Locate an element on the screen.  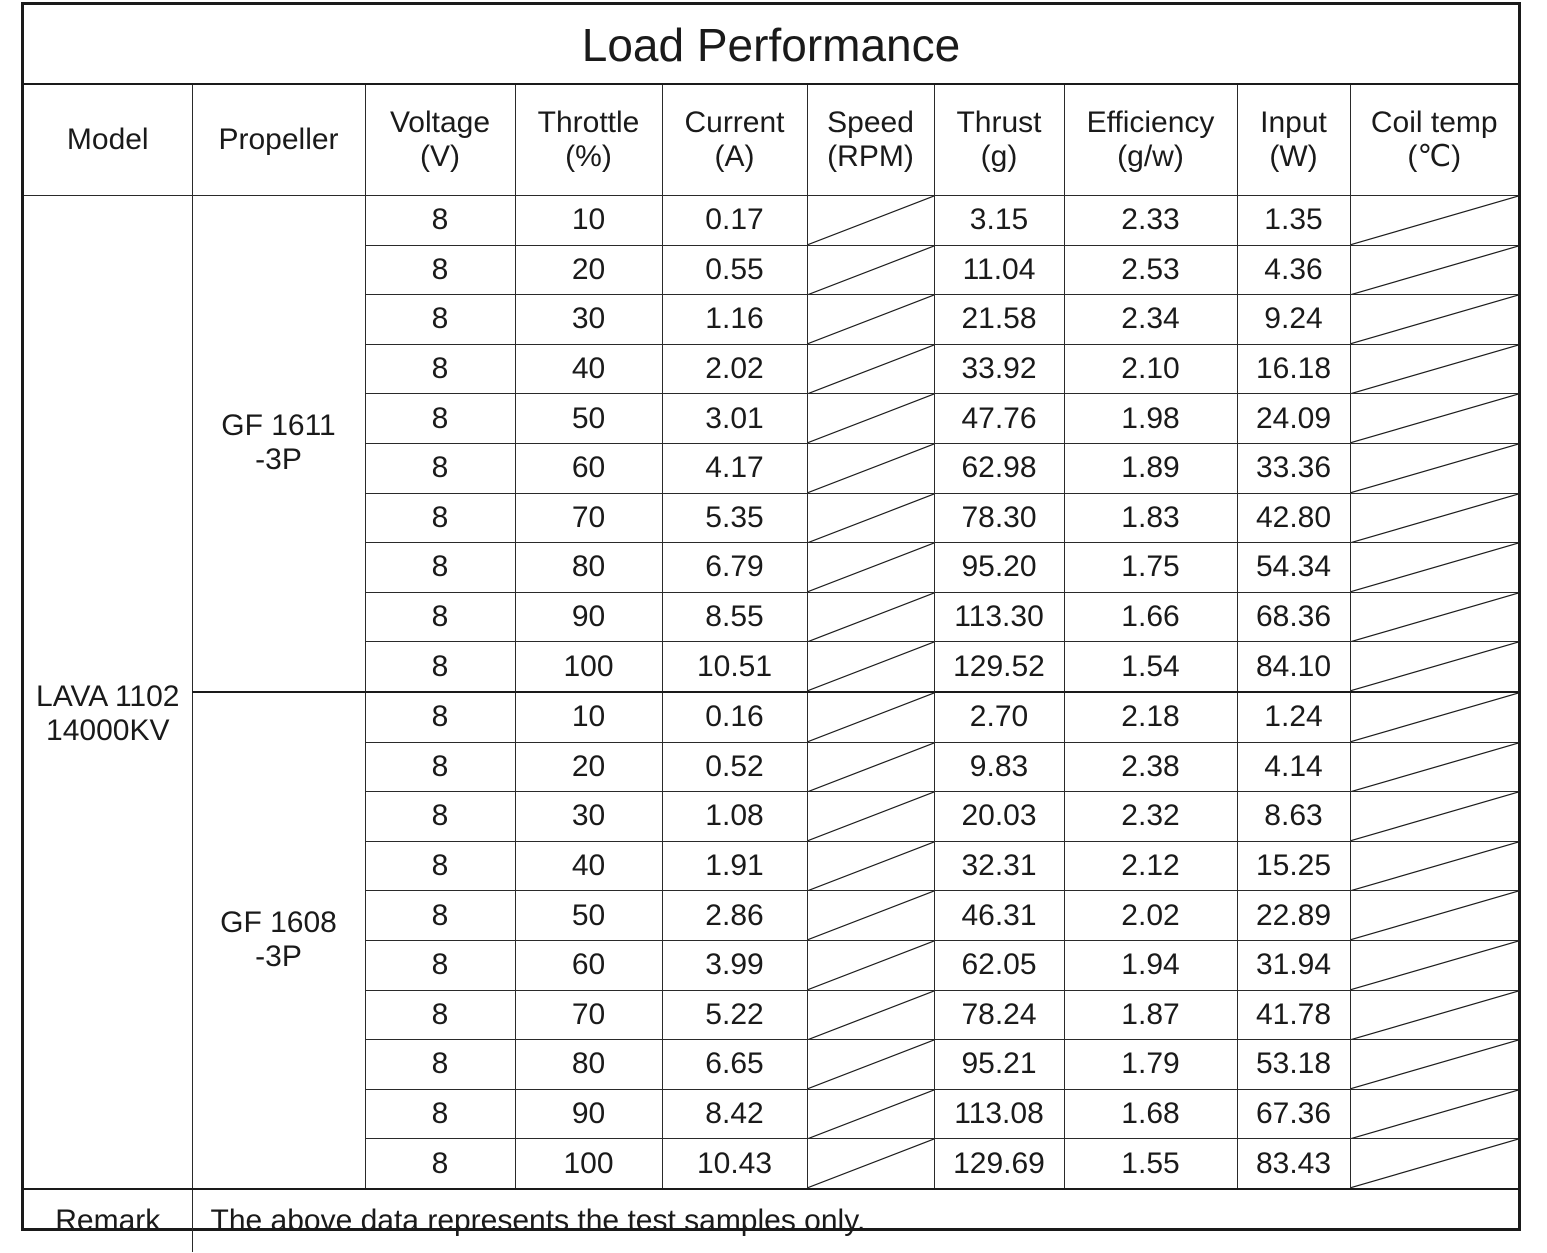
header-propeller: Propeller is located at coordinates (278, 140).